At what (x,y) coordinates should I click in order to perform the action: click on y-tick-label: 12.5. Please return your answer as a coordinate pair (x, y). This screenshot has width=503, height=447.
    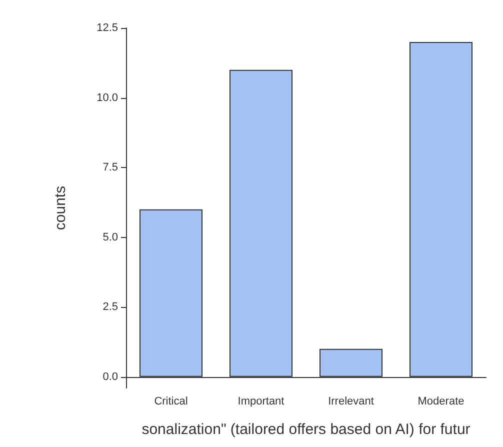
    Looking at the image, I should click on (107, 28).